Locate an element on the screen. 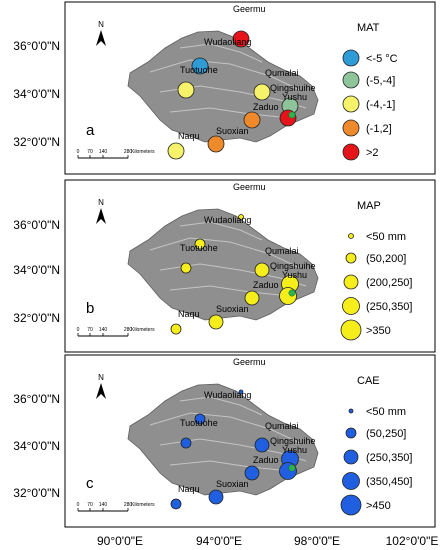  lat-label-32: 32°0'0"N is located at coordinates (36, 493).